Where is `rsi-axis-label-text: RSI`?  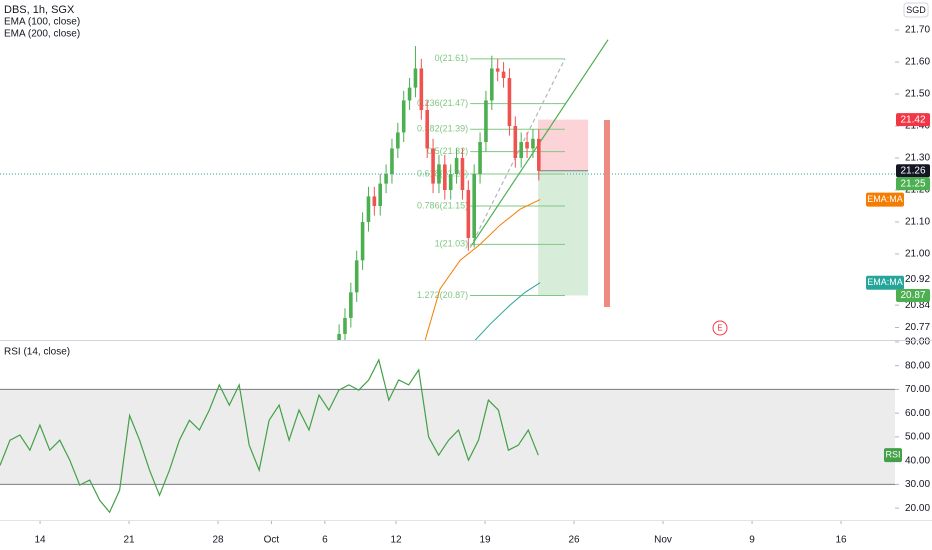
rsi-axis-label-text: RSI is located at coordinates (892, 455).